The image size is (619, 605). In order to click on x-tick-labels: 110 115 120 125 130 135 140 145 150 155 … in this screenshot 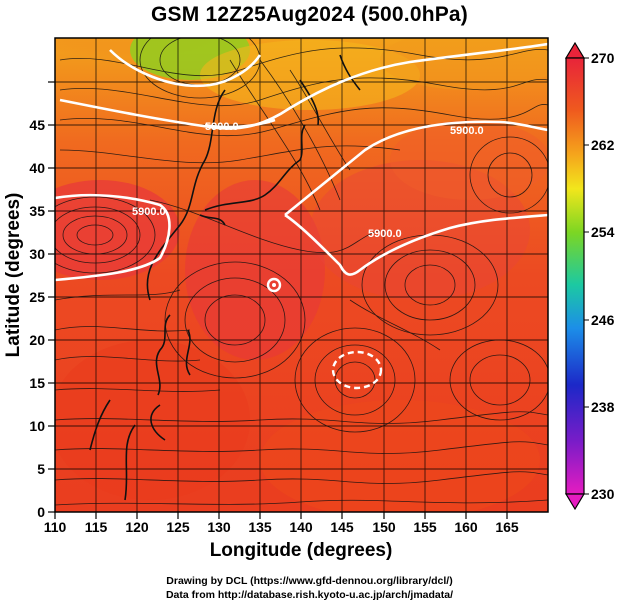, I will do `click(281, 527)`.